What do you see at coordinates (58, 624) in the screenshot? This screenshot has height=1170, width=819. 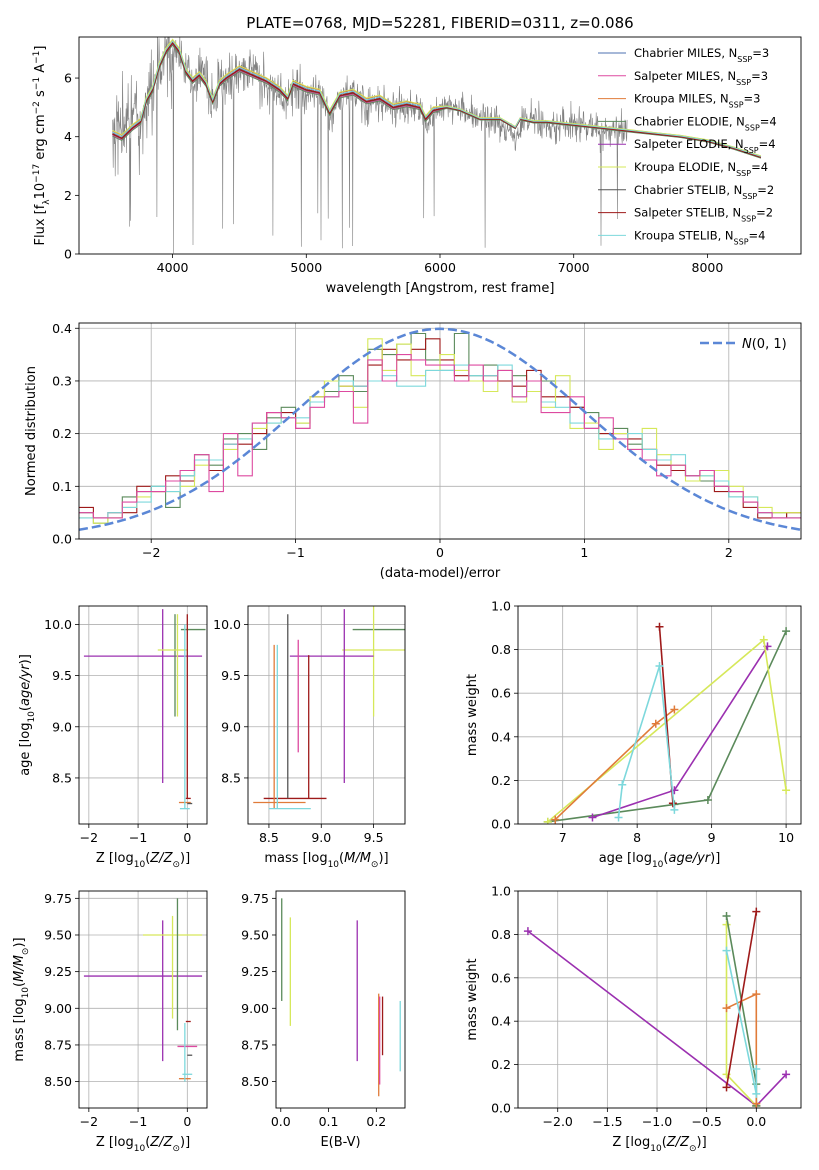 I see `age-z-ytick-label: 10.0` at bounding box center [58, 624].